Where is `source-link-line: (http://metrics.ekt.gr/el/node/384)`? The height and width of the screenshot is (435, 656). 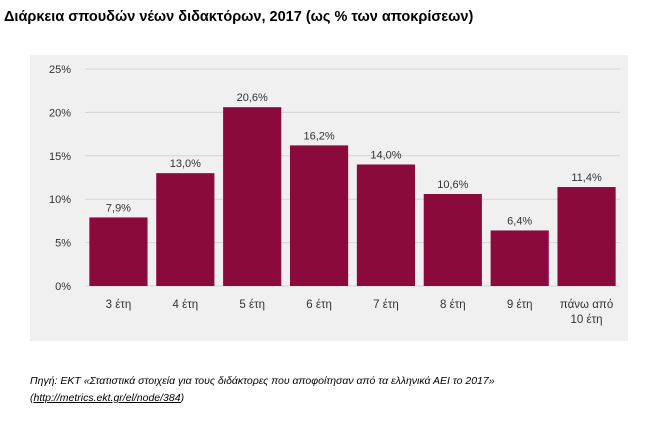
source-link-line: (http://metrics.ekt.gr/el/node/384) is located at coordinates (262, 398).